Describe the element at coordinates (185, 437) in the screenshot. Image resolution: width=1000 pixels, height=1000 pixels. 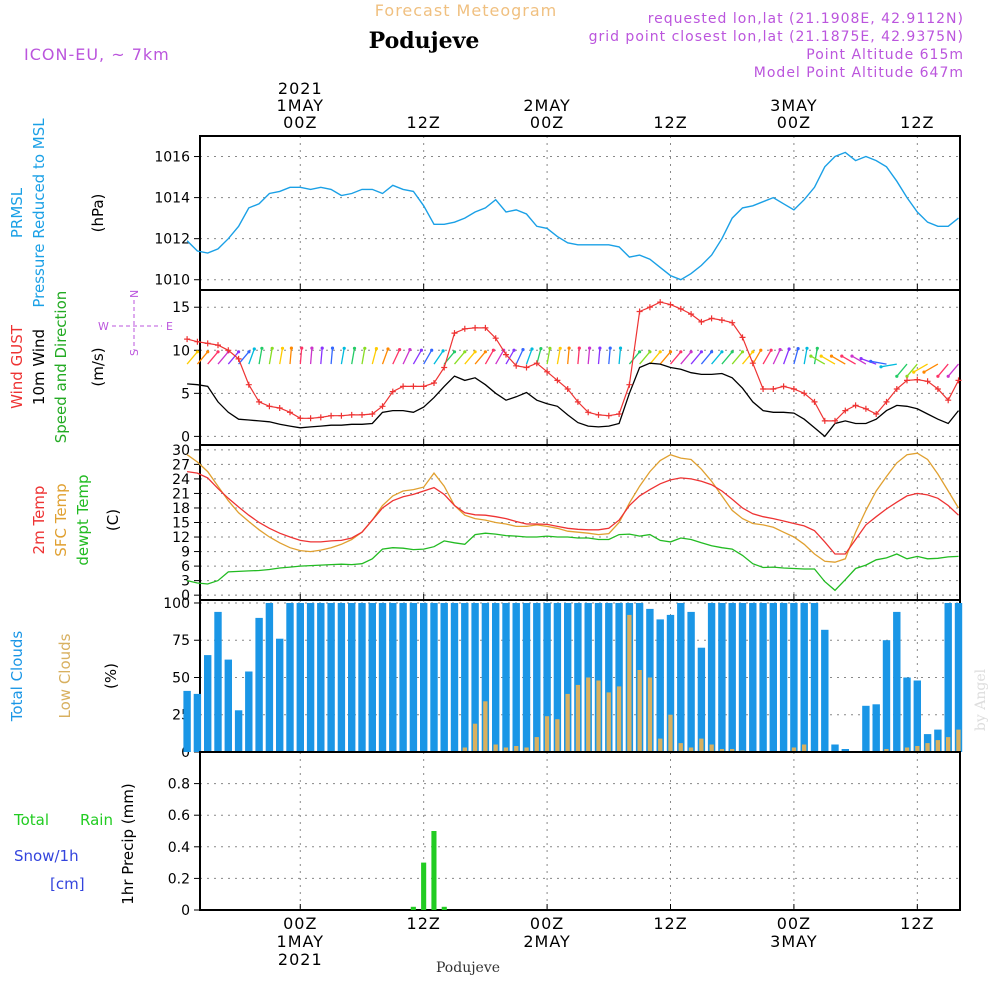
I see `y-tick-label: 0` at that location.